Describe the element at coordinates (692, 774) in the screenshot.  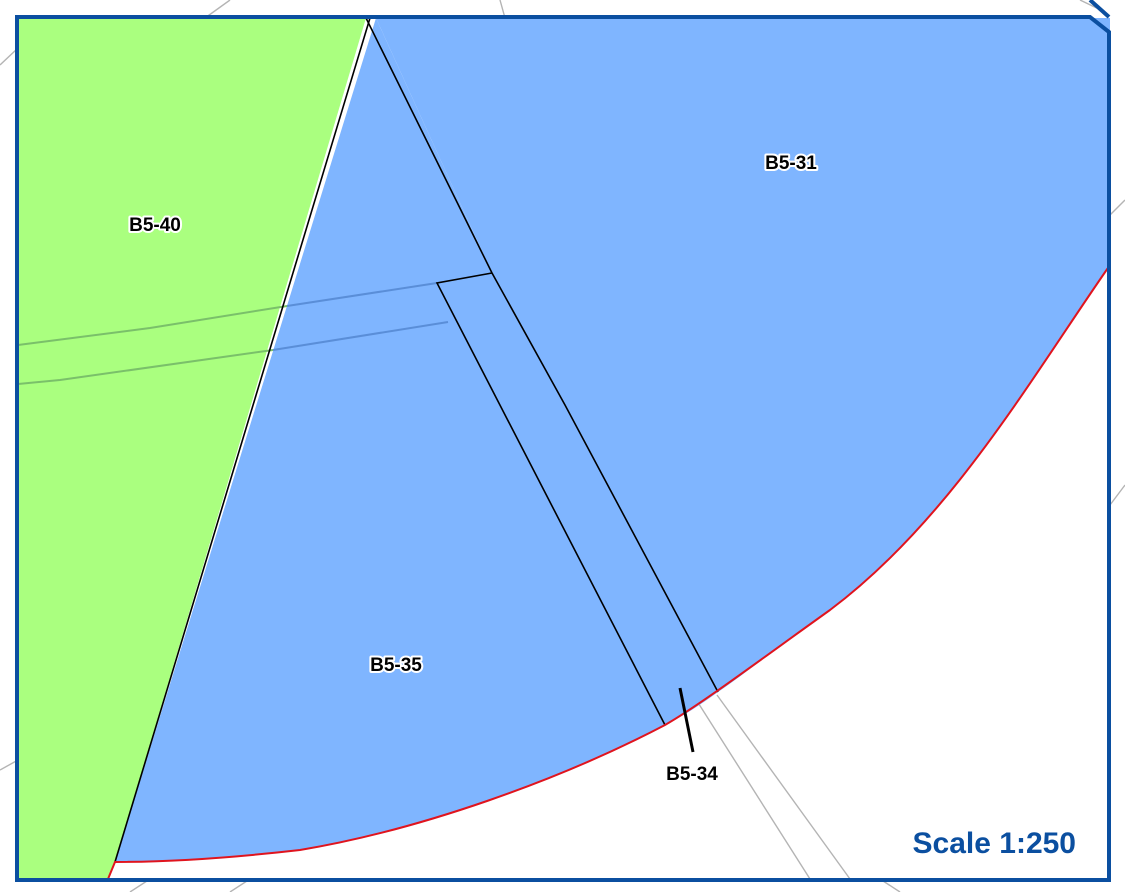
I see `parcel-label-b5-34: B5-34` at that location.